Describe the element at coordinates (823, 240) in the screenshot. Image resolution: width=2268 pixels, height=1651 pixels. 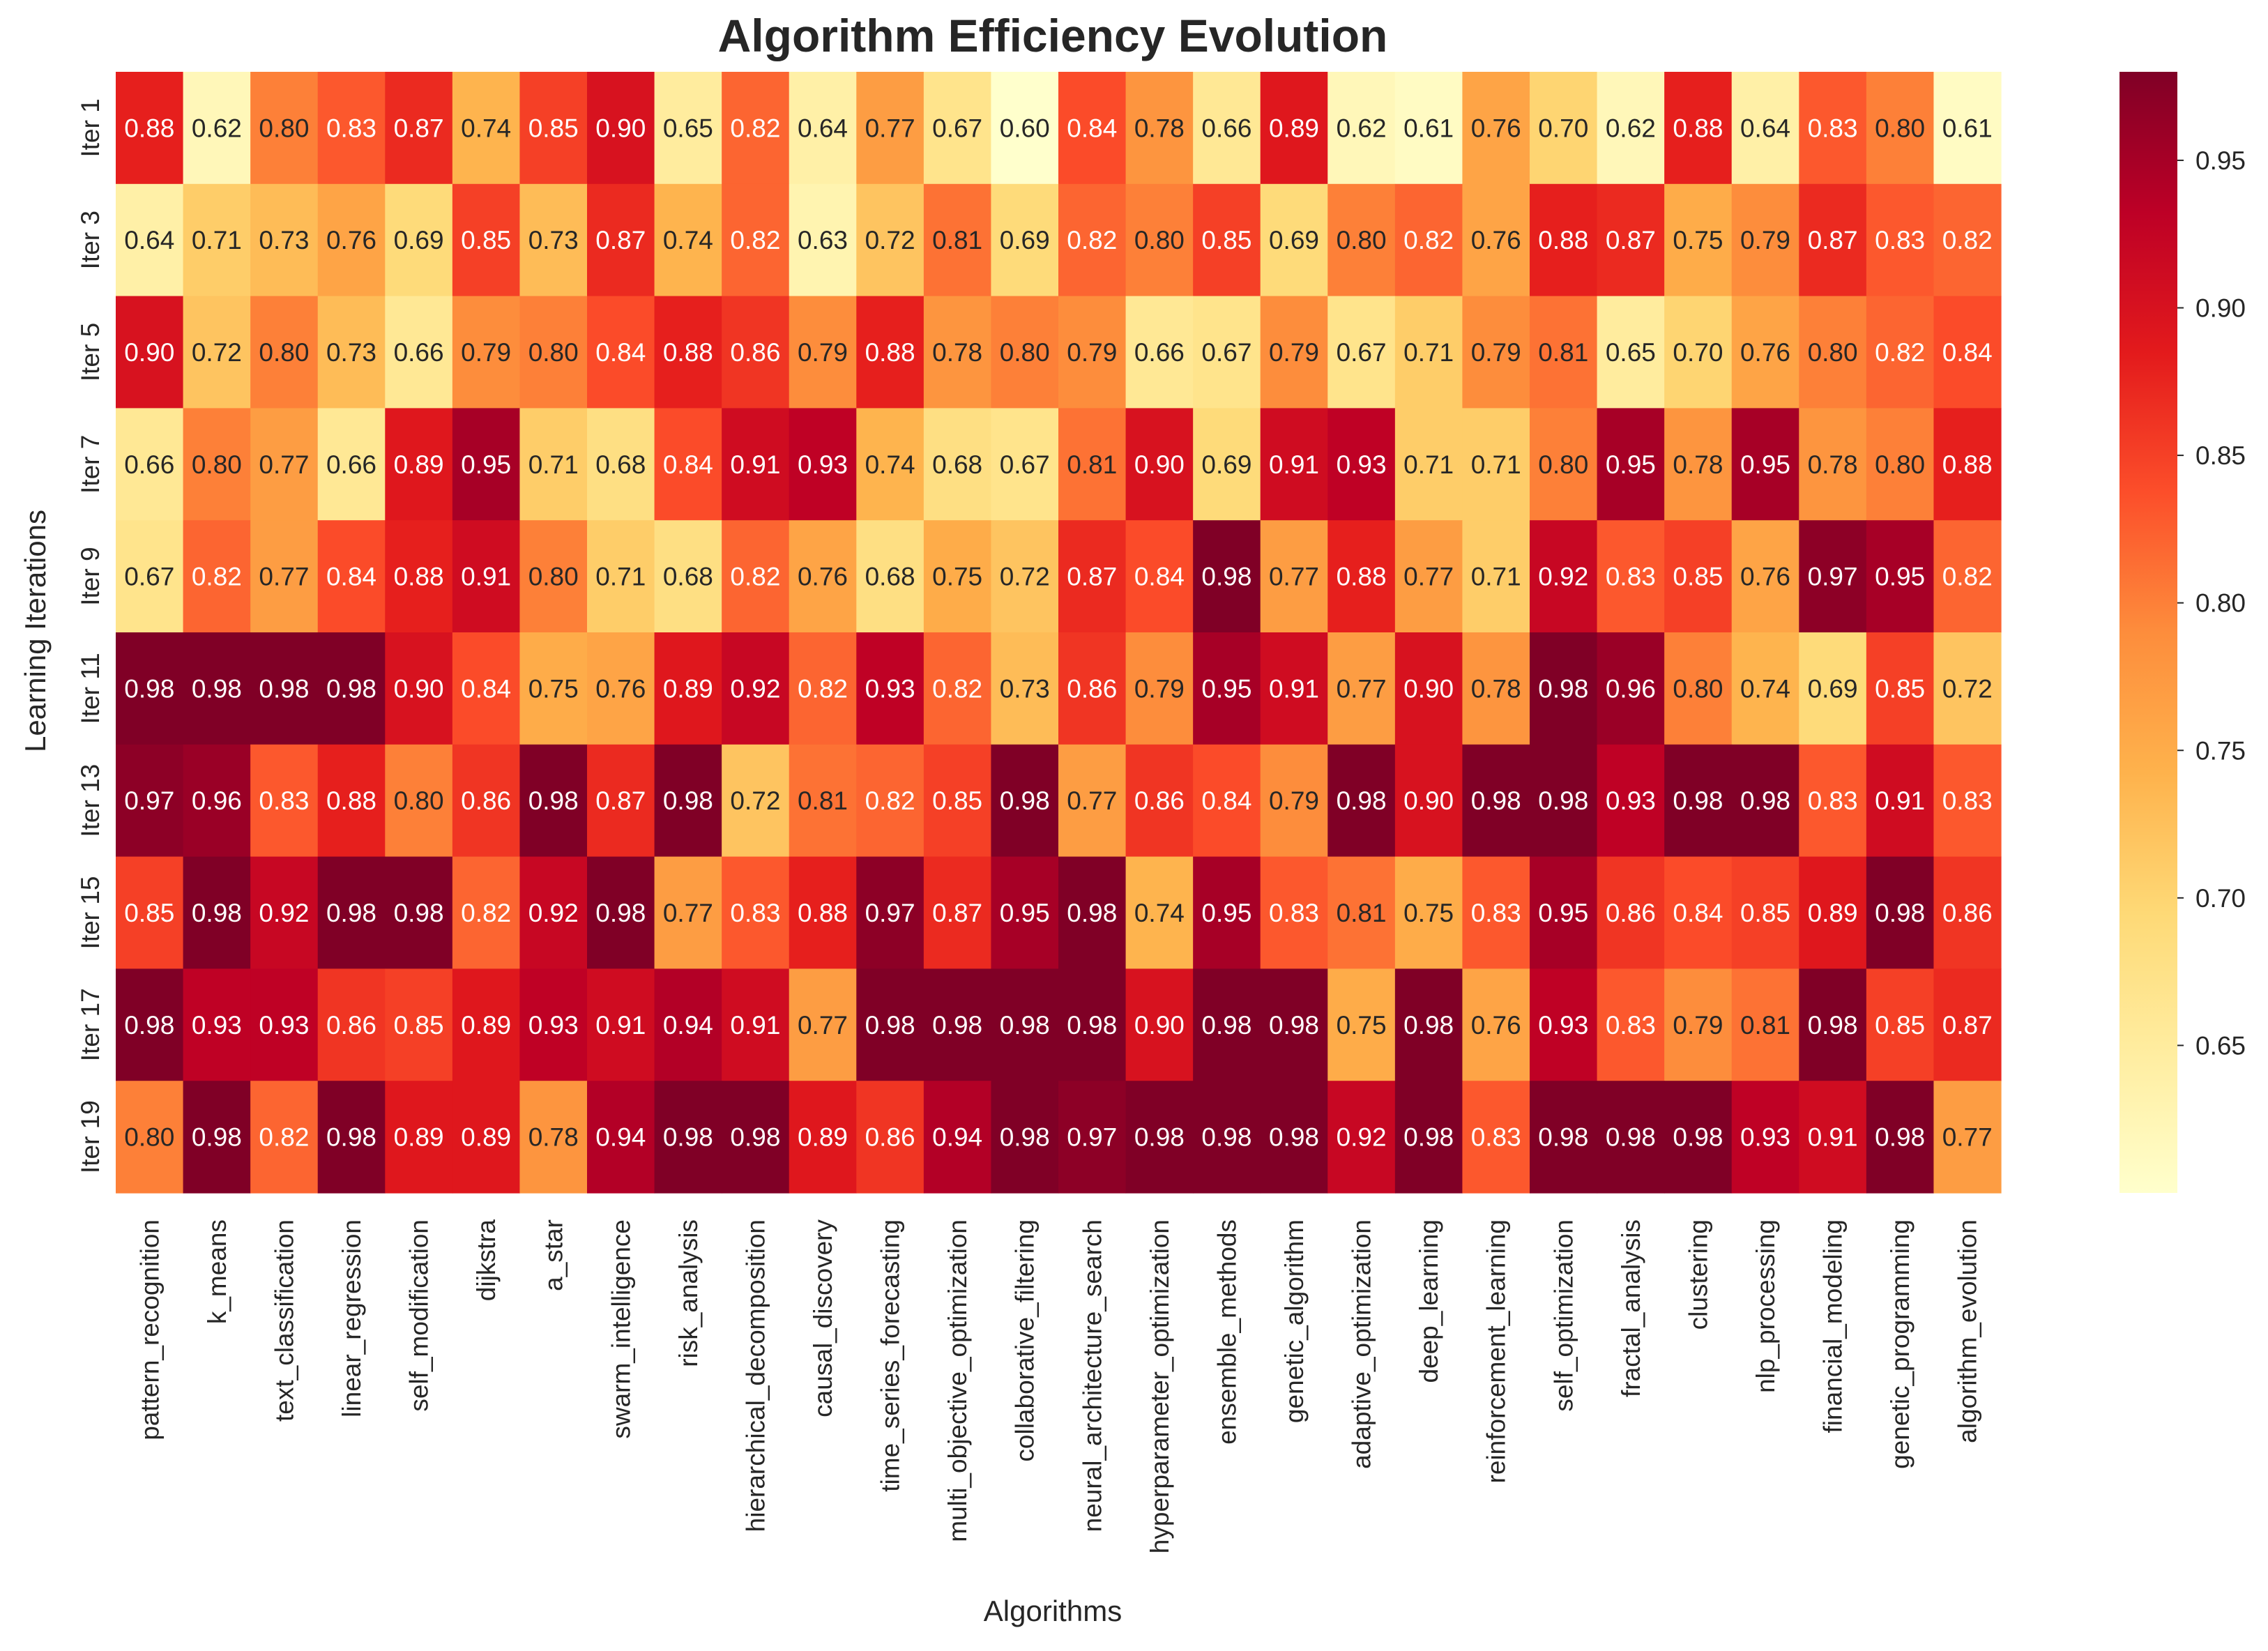
I see `cell-value-label: 0.63` at that location.